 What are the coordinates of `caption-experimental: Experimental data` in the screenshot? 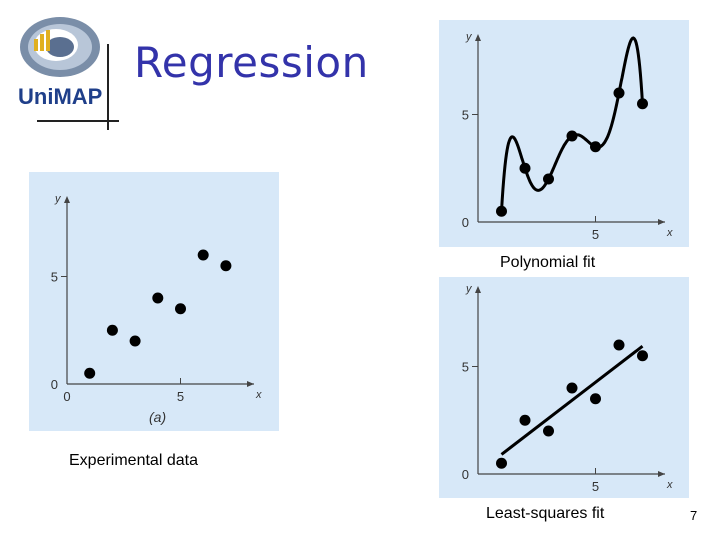 It's located at (133, 460).